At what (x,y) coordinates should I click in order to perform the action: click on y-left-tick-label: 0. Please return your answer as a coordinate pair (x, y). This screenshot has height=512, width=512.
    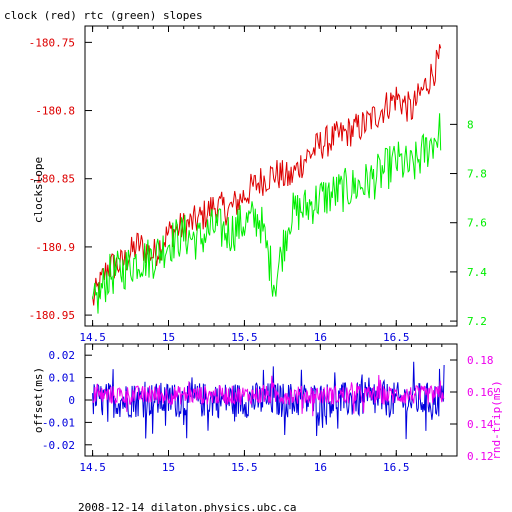
    Looking at the image, I should click on (71, 400).